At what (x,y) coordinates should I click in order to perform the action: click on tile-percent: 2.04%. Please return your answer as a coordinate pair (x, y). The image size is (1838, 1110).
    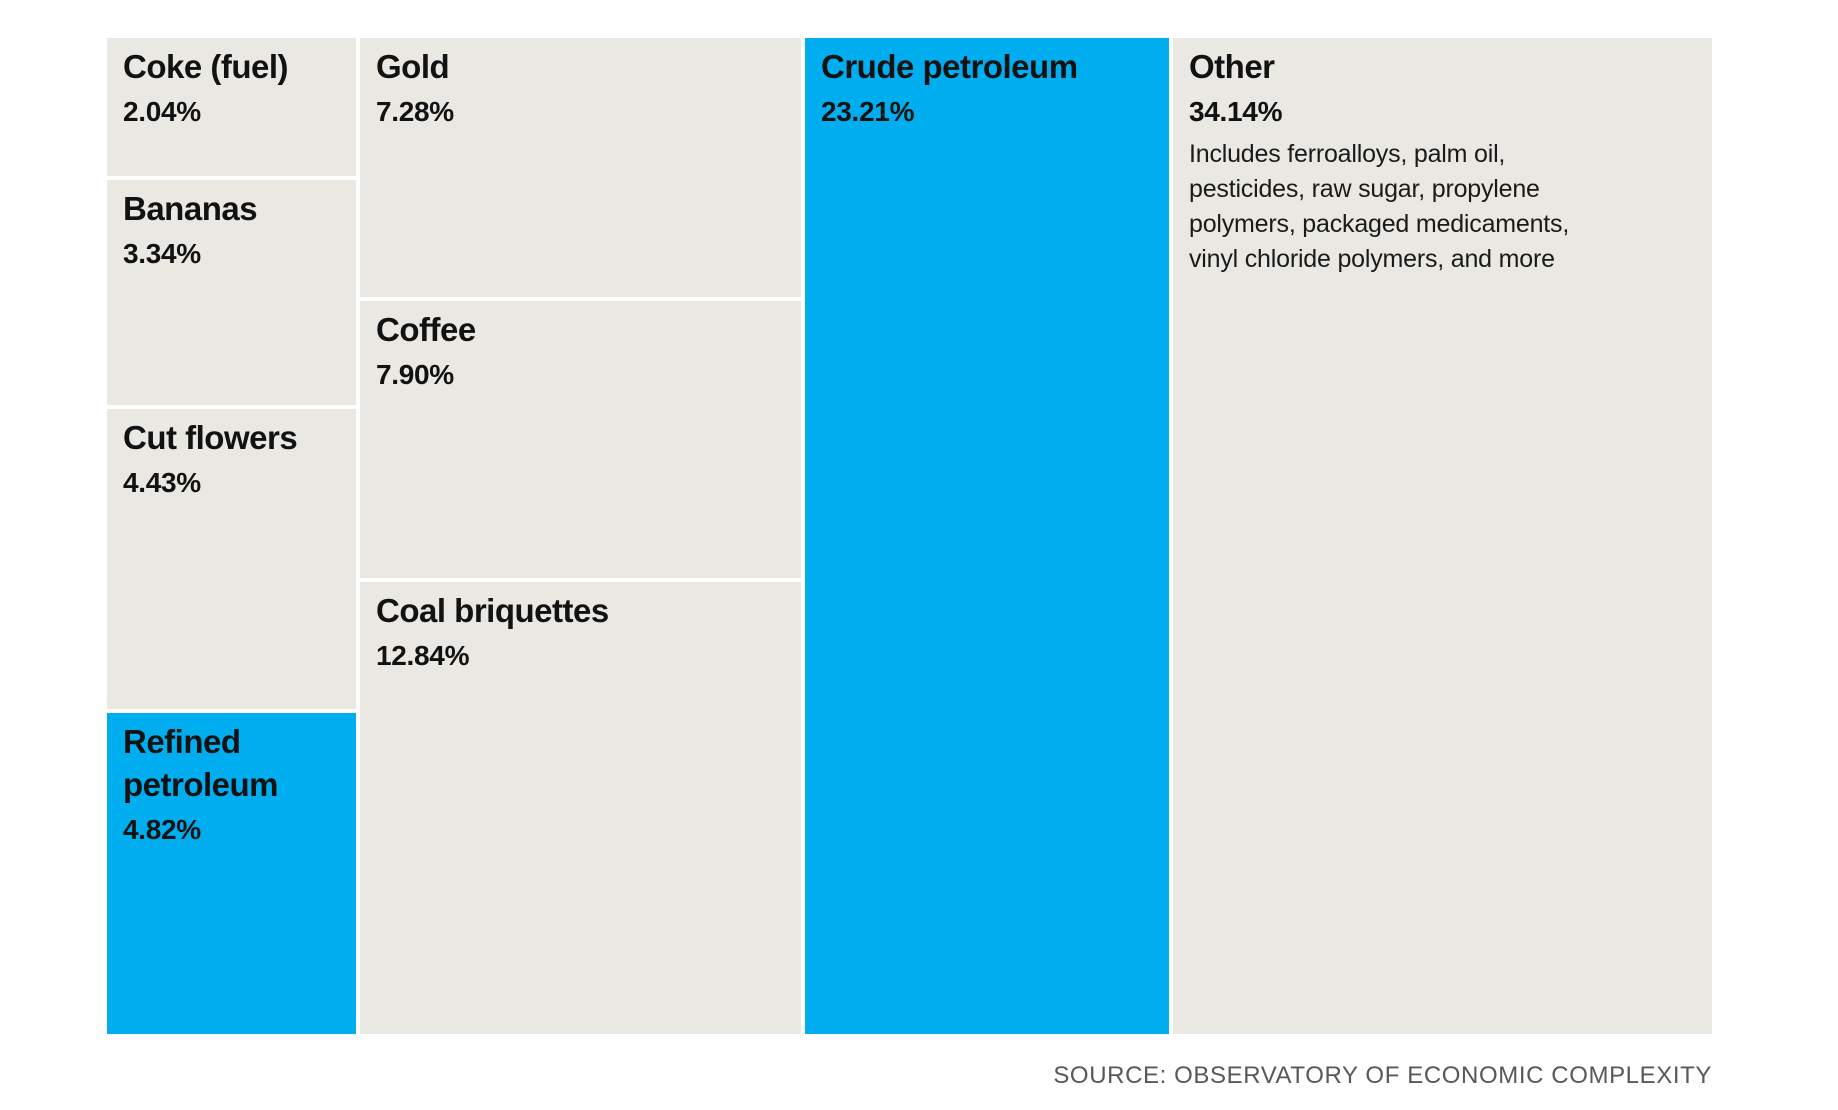
    Looking at the image, I should click on (162, 111).